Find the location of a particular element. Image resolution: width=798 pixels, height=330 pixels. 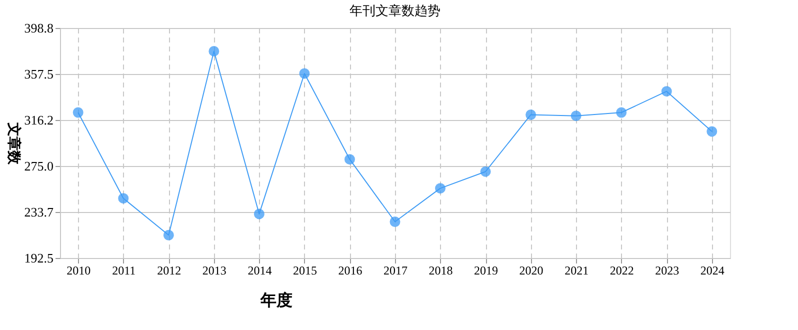

x-tick-label: 2018 is located at coordinates (440, 271).